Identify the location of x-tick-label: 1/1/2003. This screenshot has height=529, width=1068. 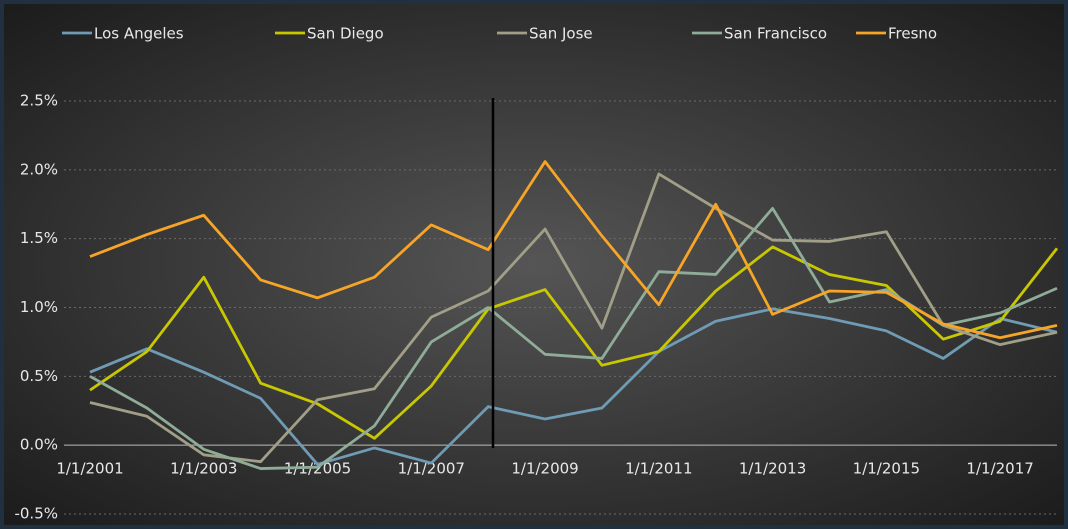
(203, 469).